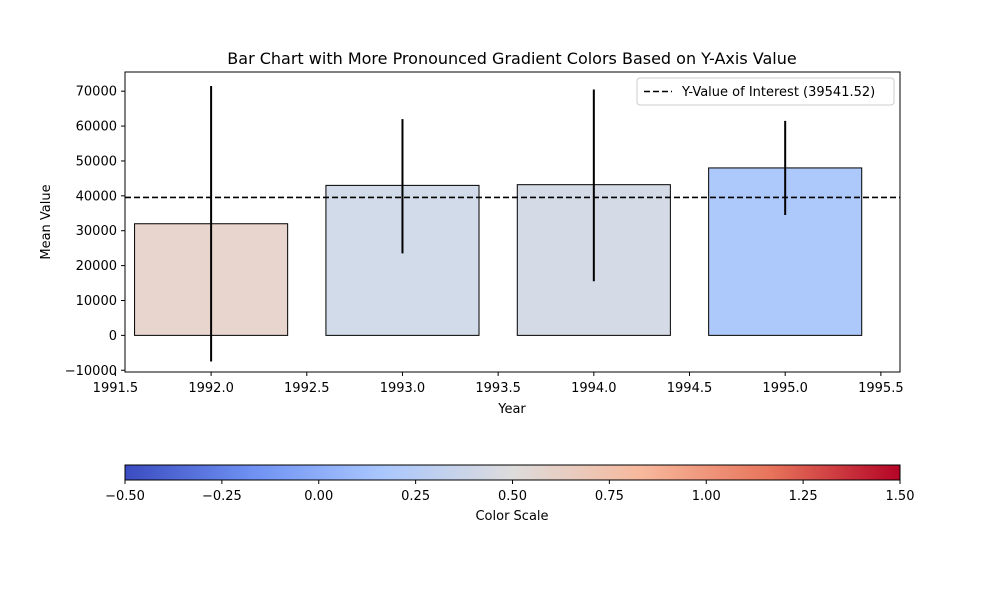 The height and width of the screenshot is (600, 1000). I want to click on y-tick-label: 10000, so click(96, 301).